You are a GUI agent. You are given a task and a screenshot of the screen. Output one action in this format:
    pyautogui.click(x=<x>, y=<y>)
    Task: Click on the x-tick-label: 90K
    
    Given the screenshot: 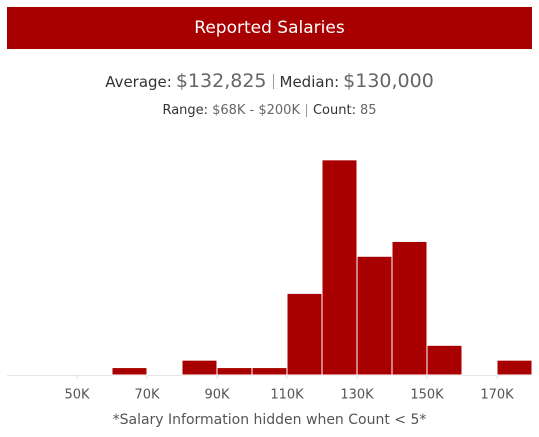 What is the action you would take?
    pyautogui.click(x=217, y=395)
    